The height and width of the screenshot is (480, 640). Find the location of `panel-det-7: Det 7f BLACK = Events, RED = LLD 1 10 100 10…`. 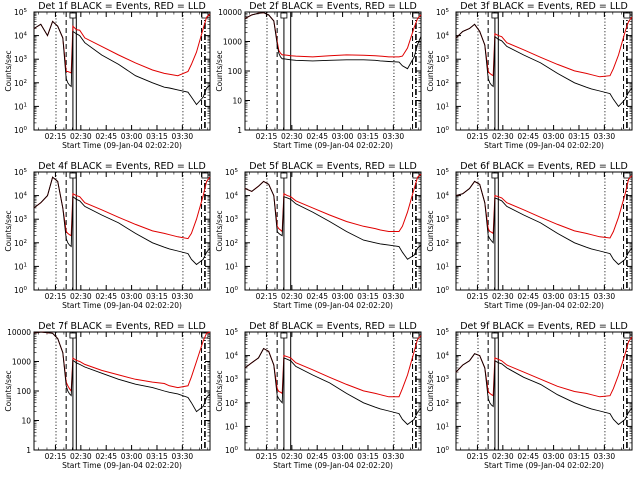

panel-det-7: Det 7f BLACK = Events, RED = LLD 1 10 100 10… is located at coordinates (107, 395).